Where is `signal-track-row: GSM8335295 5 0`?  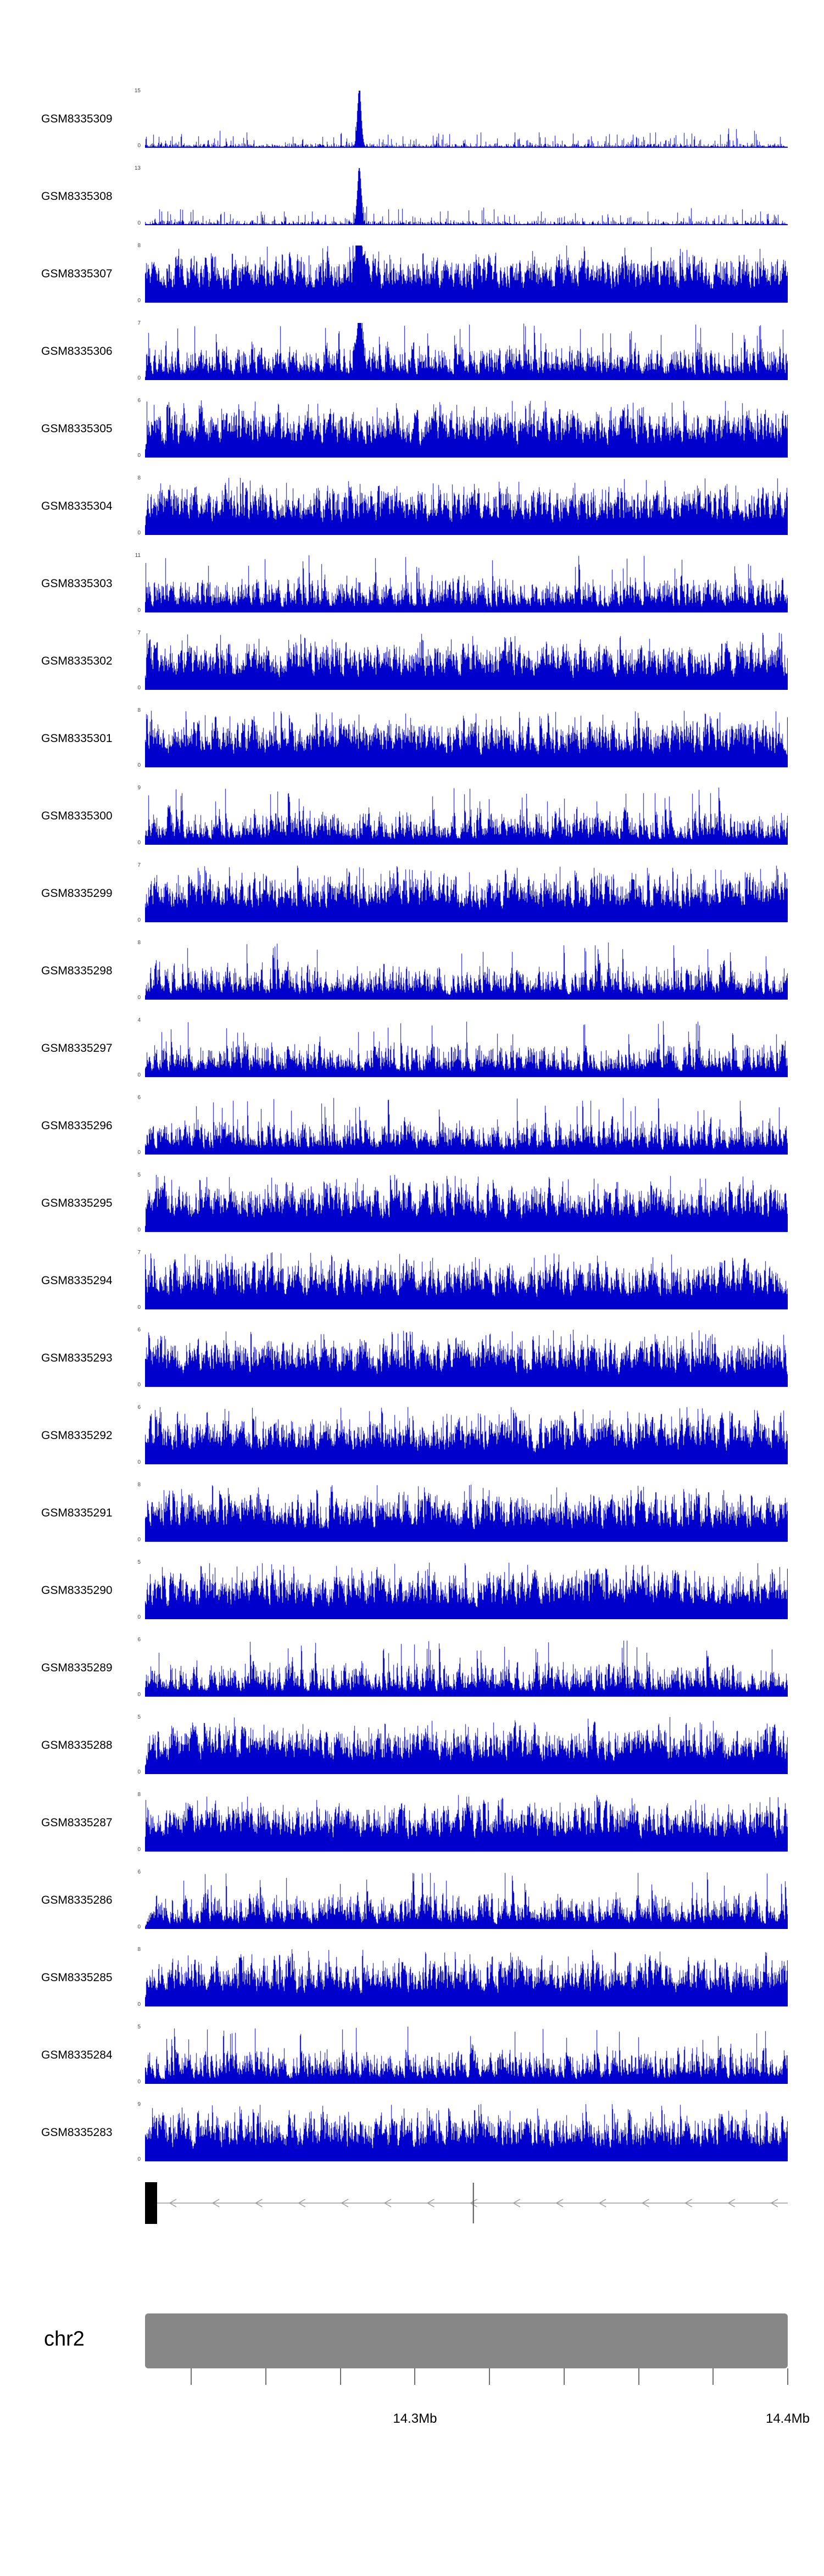 signal-track-row: GSM8335295 5 0 is located at coordinates (412, 1212).